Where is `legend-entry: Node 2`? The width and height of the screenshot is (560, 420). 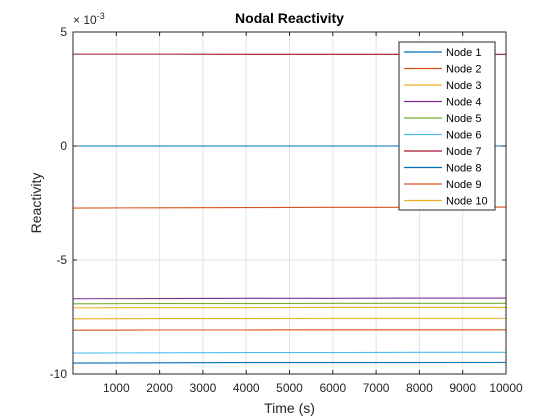 legend-entry: Node 2 is located at coordinates (442, 70).